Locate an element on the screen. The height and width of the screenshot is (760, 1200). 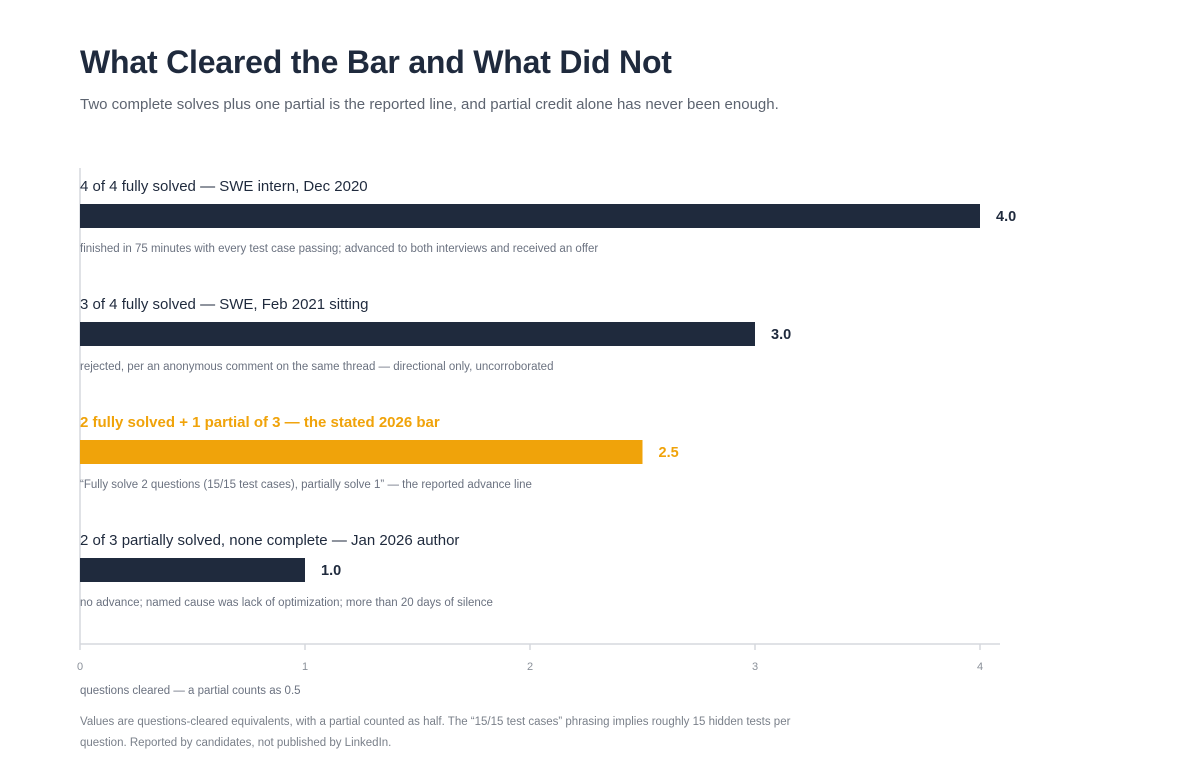
bar-value-label: 3.0 is located at coordinates (781, 335).